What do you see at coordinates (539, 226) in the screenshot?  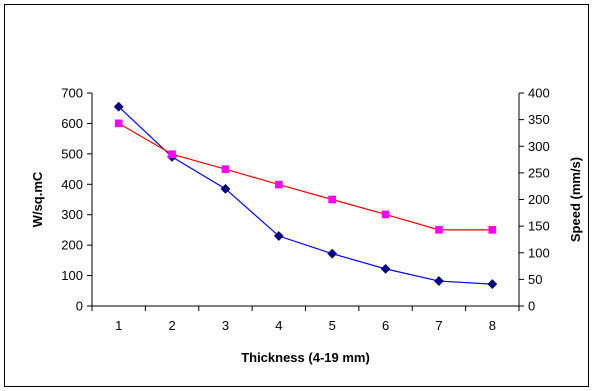 I see `right-y-tick-label: 150` at bounding box center [539, 226].